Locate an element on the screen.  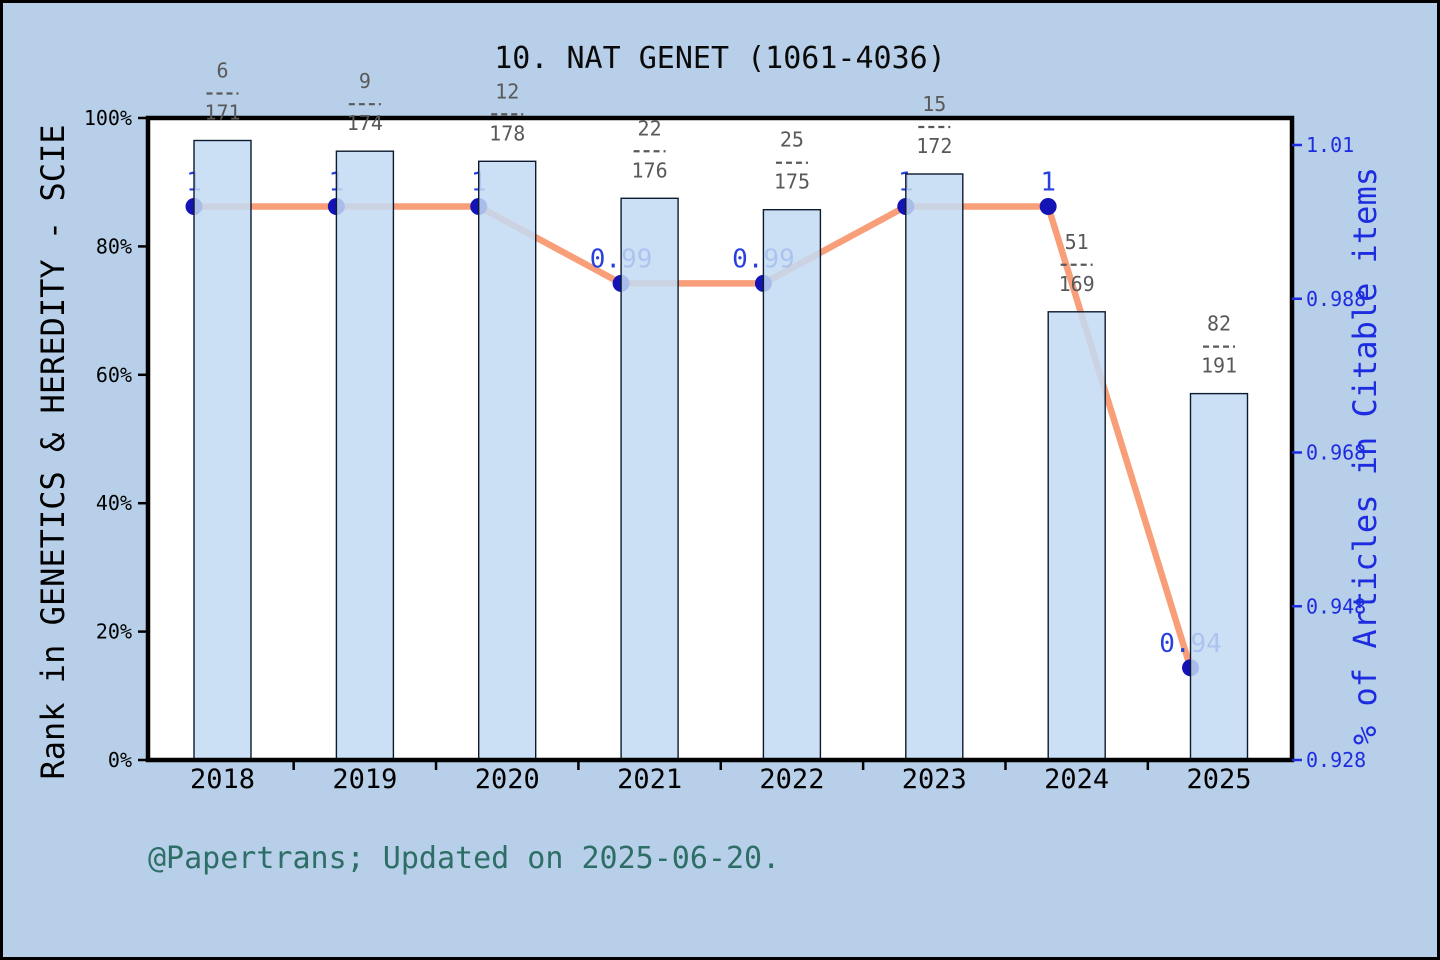
x-axis-year-label: 2020 is located at coordinates (507, 779).